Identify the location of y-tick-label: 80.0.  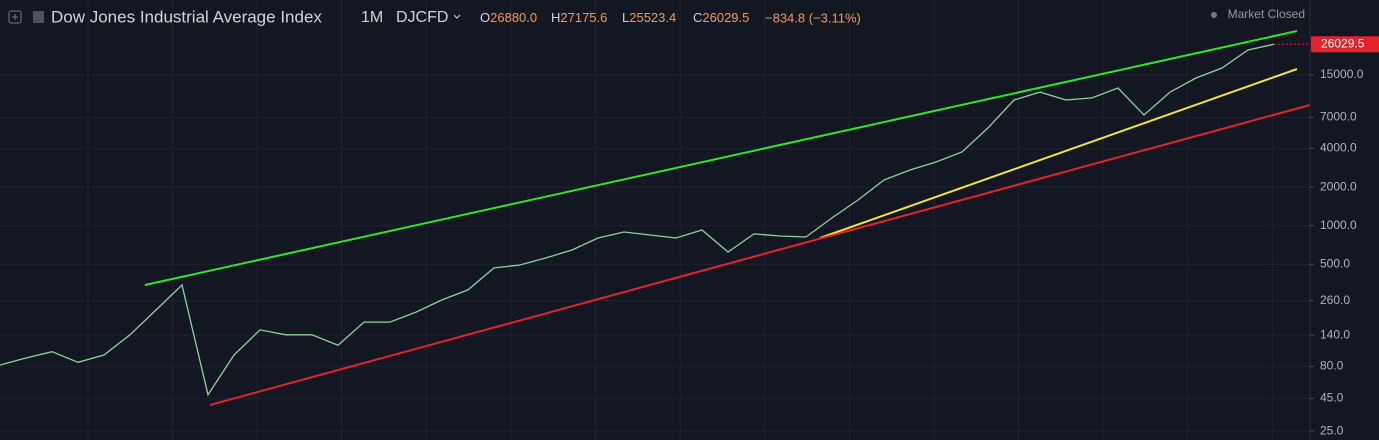
(1332, 366).